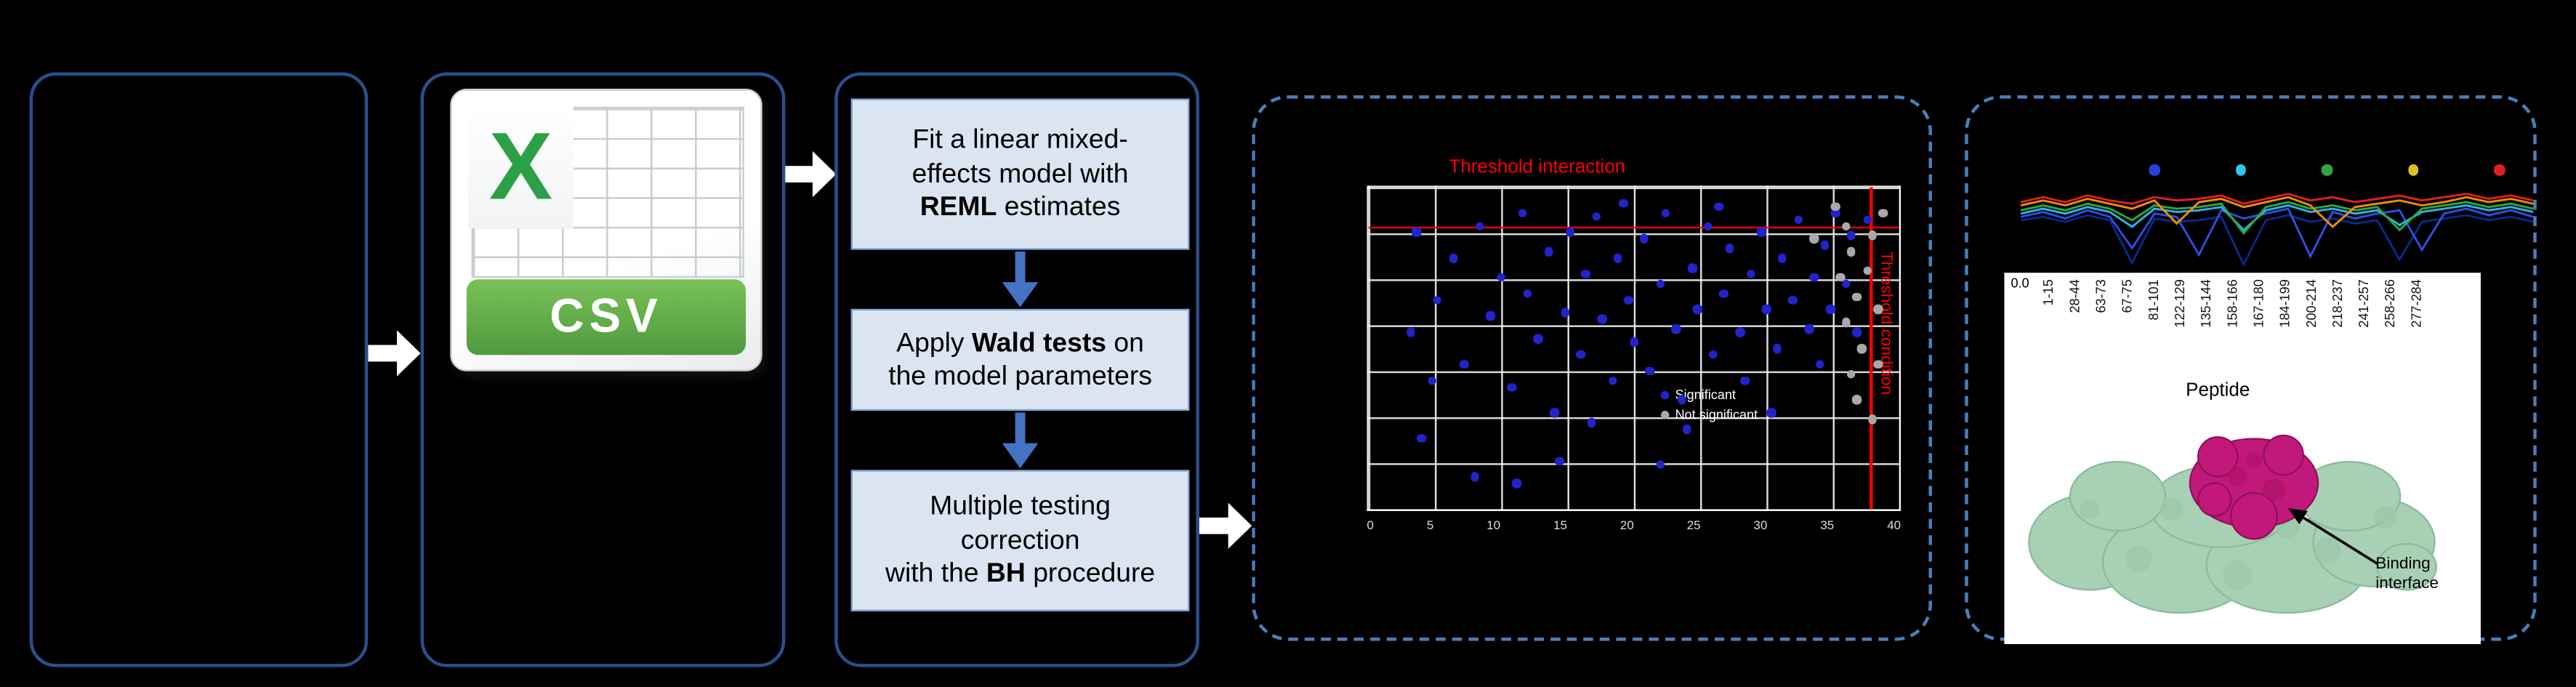  What do you see at coordinates (2073, 325) in the screenshot?
I see `peptide-tick: 28-44` at bounding box center [2073, 325].